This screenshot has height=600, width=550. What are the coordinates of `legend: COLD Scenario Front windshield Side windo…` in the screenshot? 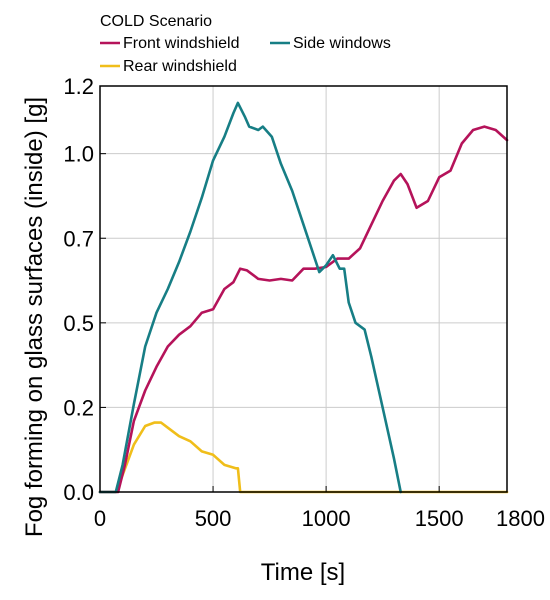 It's located at (245, 44).